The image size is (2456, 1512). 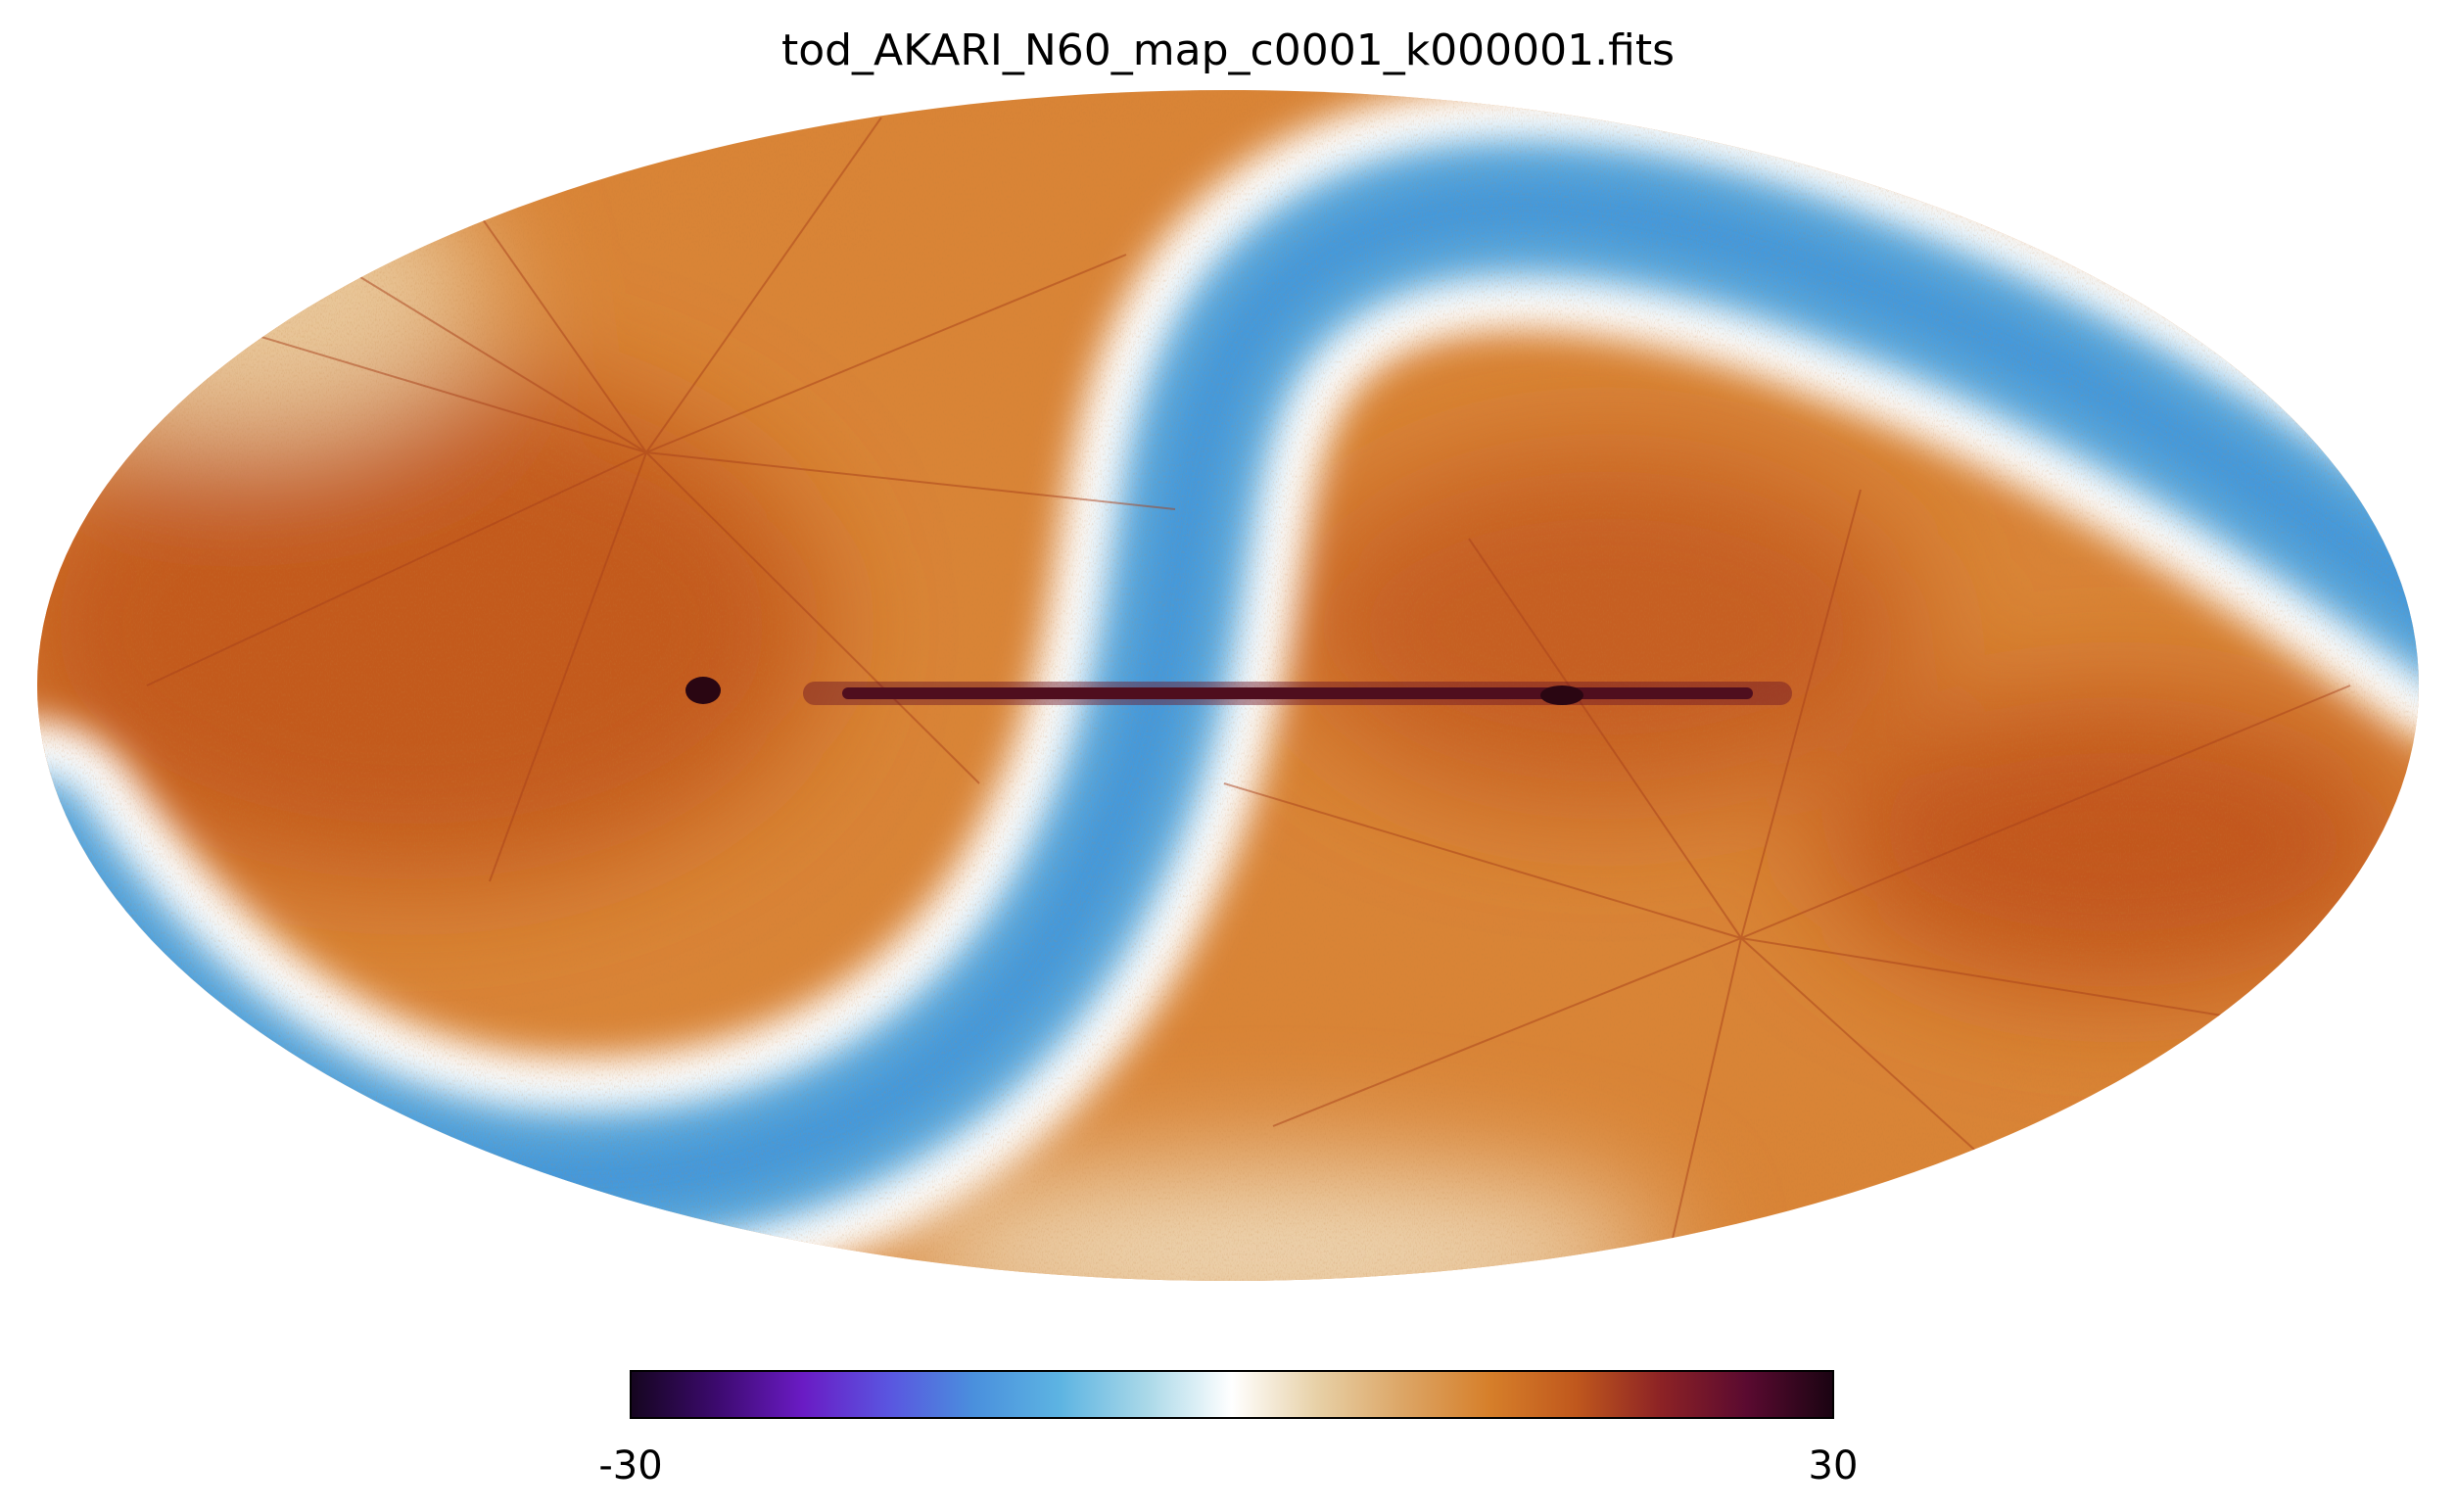 I want to click on colorbar-fill, so click(x=1232, y=1394).